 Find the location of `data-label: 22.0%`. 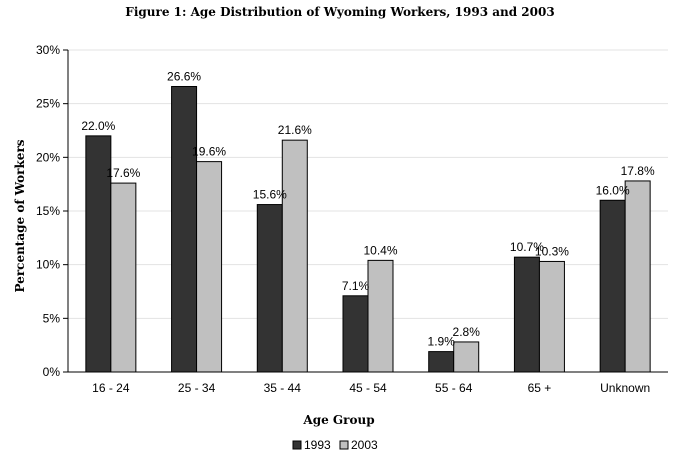

data-label: 22.0% is located at coordinates (98, 126).